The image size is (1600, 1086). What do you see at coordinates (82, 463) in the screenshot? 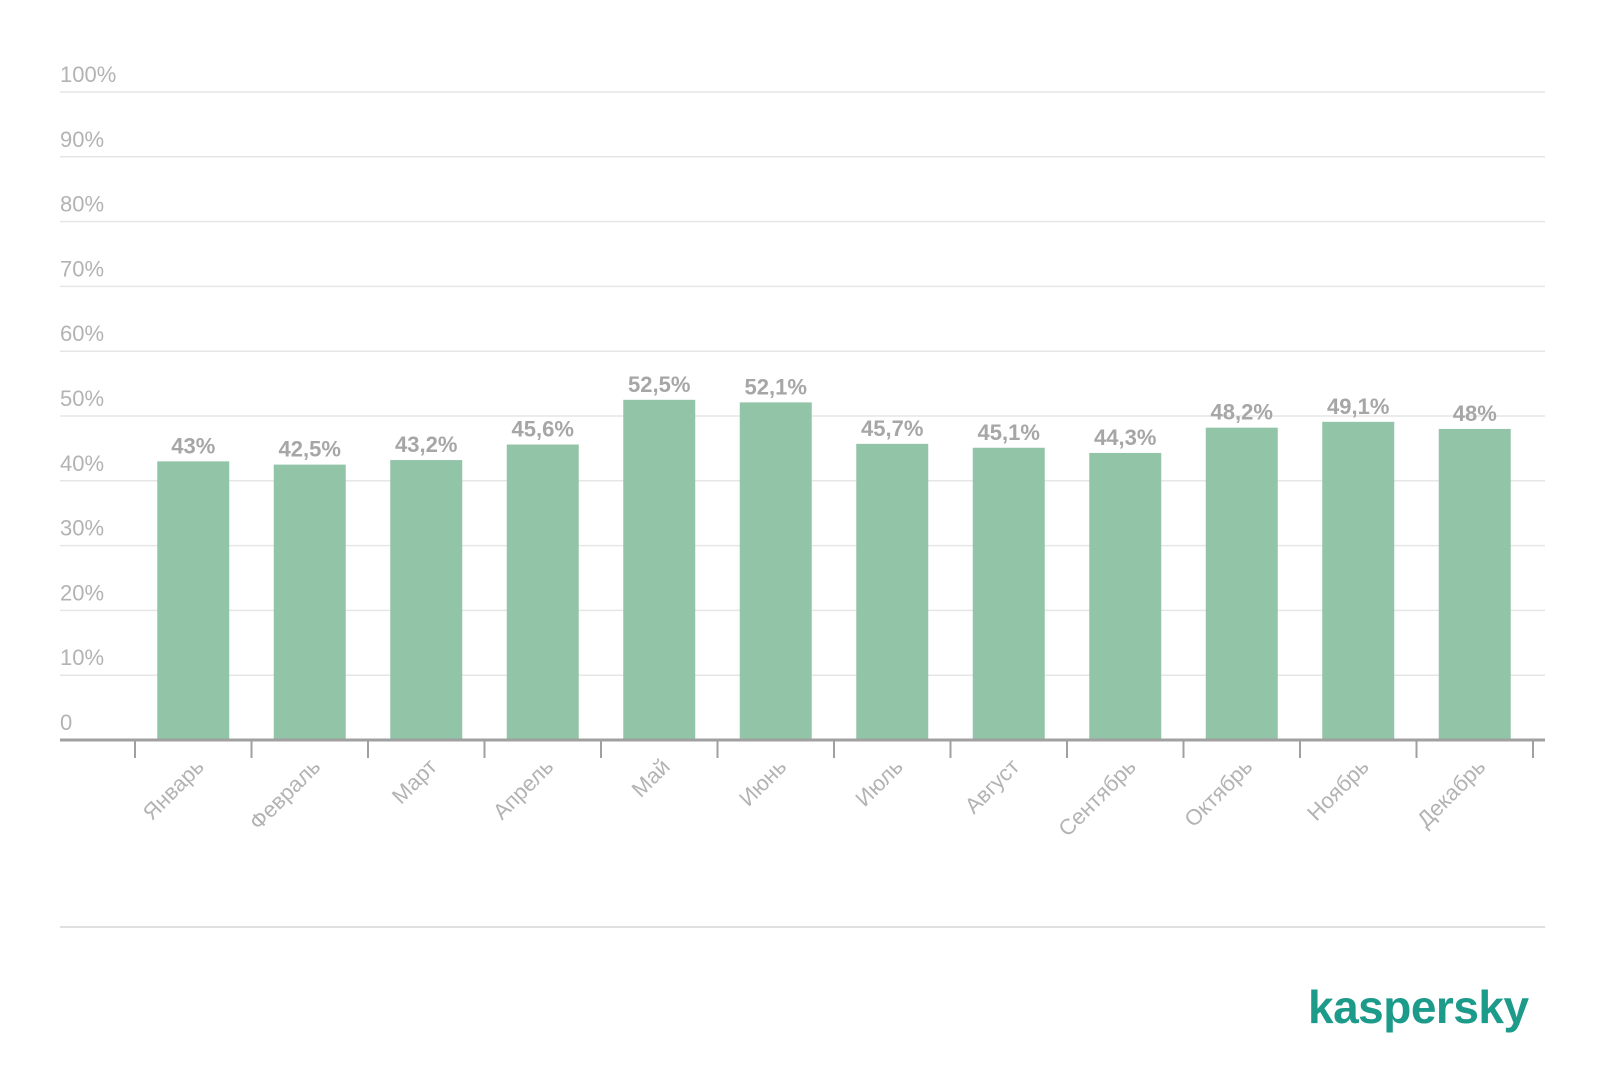
I see `y-tick-label: 40%` at bounding box center [82, 463].